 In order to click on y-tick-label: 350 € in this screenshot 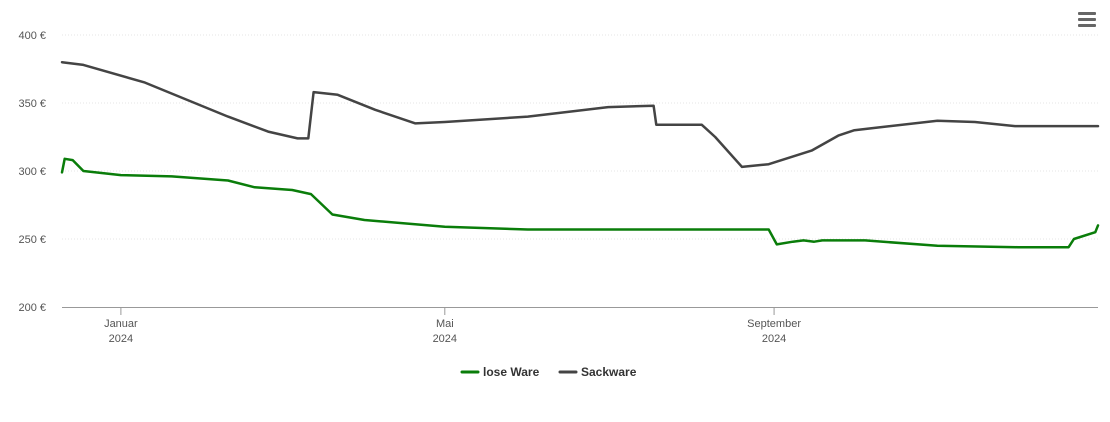, I will do `click(32, 104)`.